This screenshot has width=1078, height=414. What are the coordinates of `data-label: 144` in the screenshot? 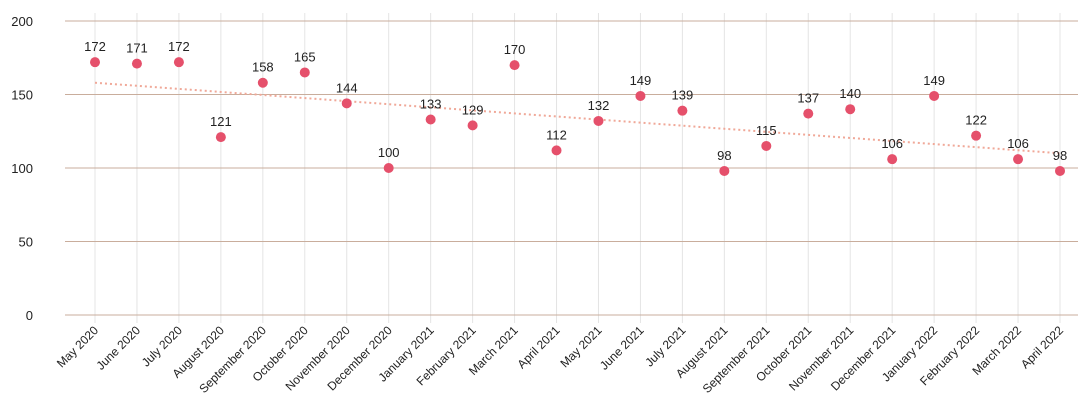 It's located at (347, 87).